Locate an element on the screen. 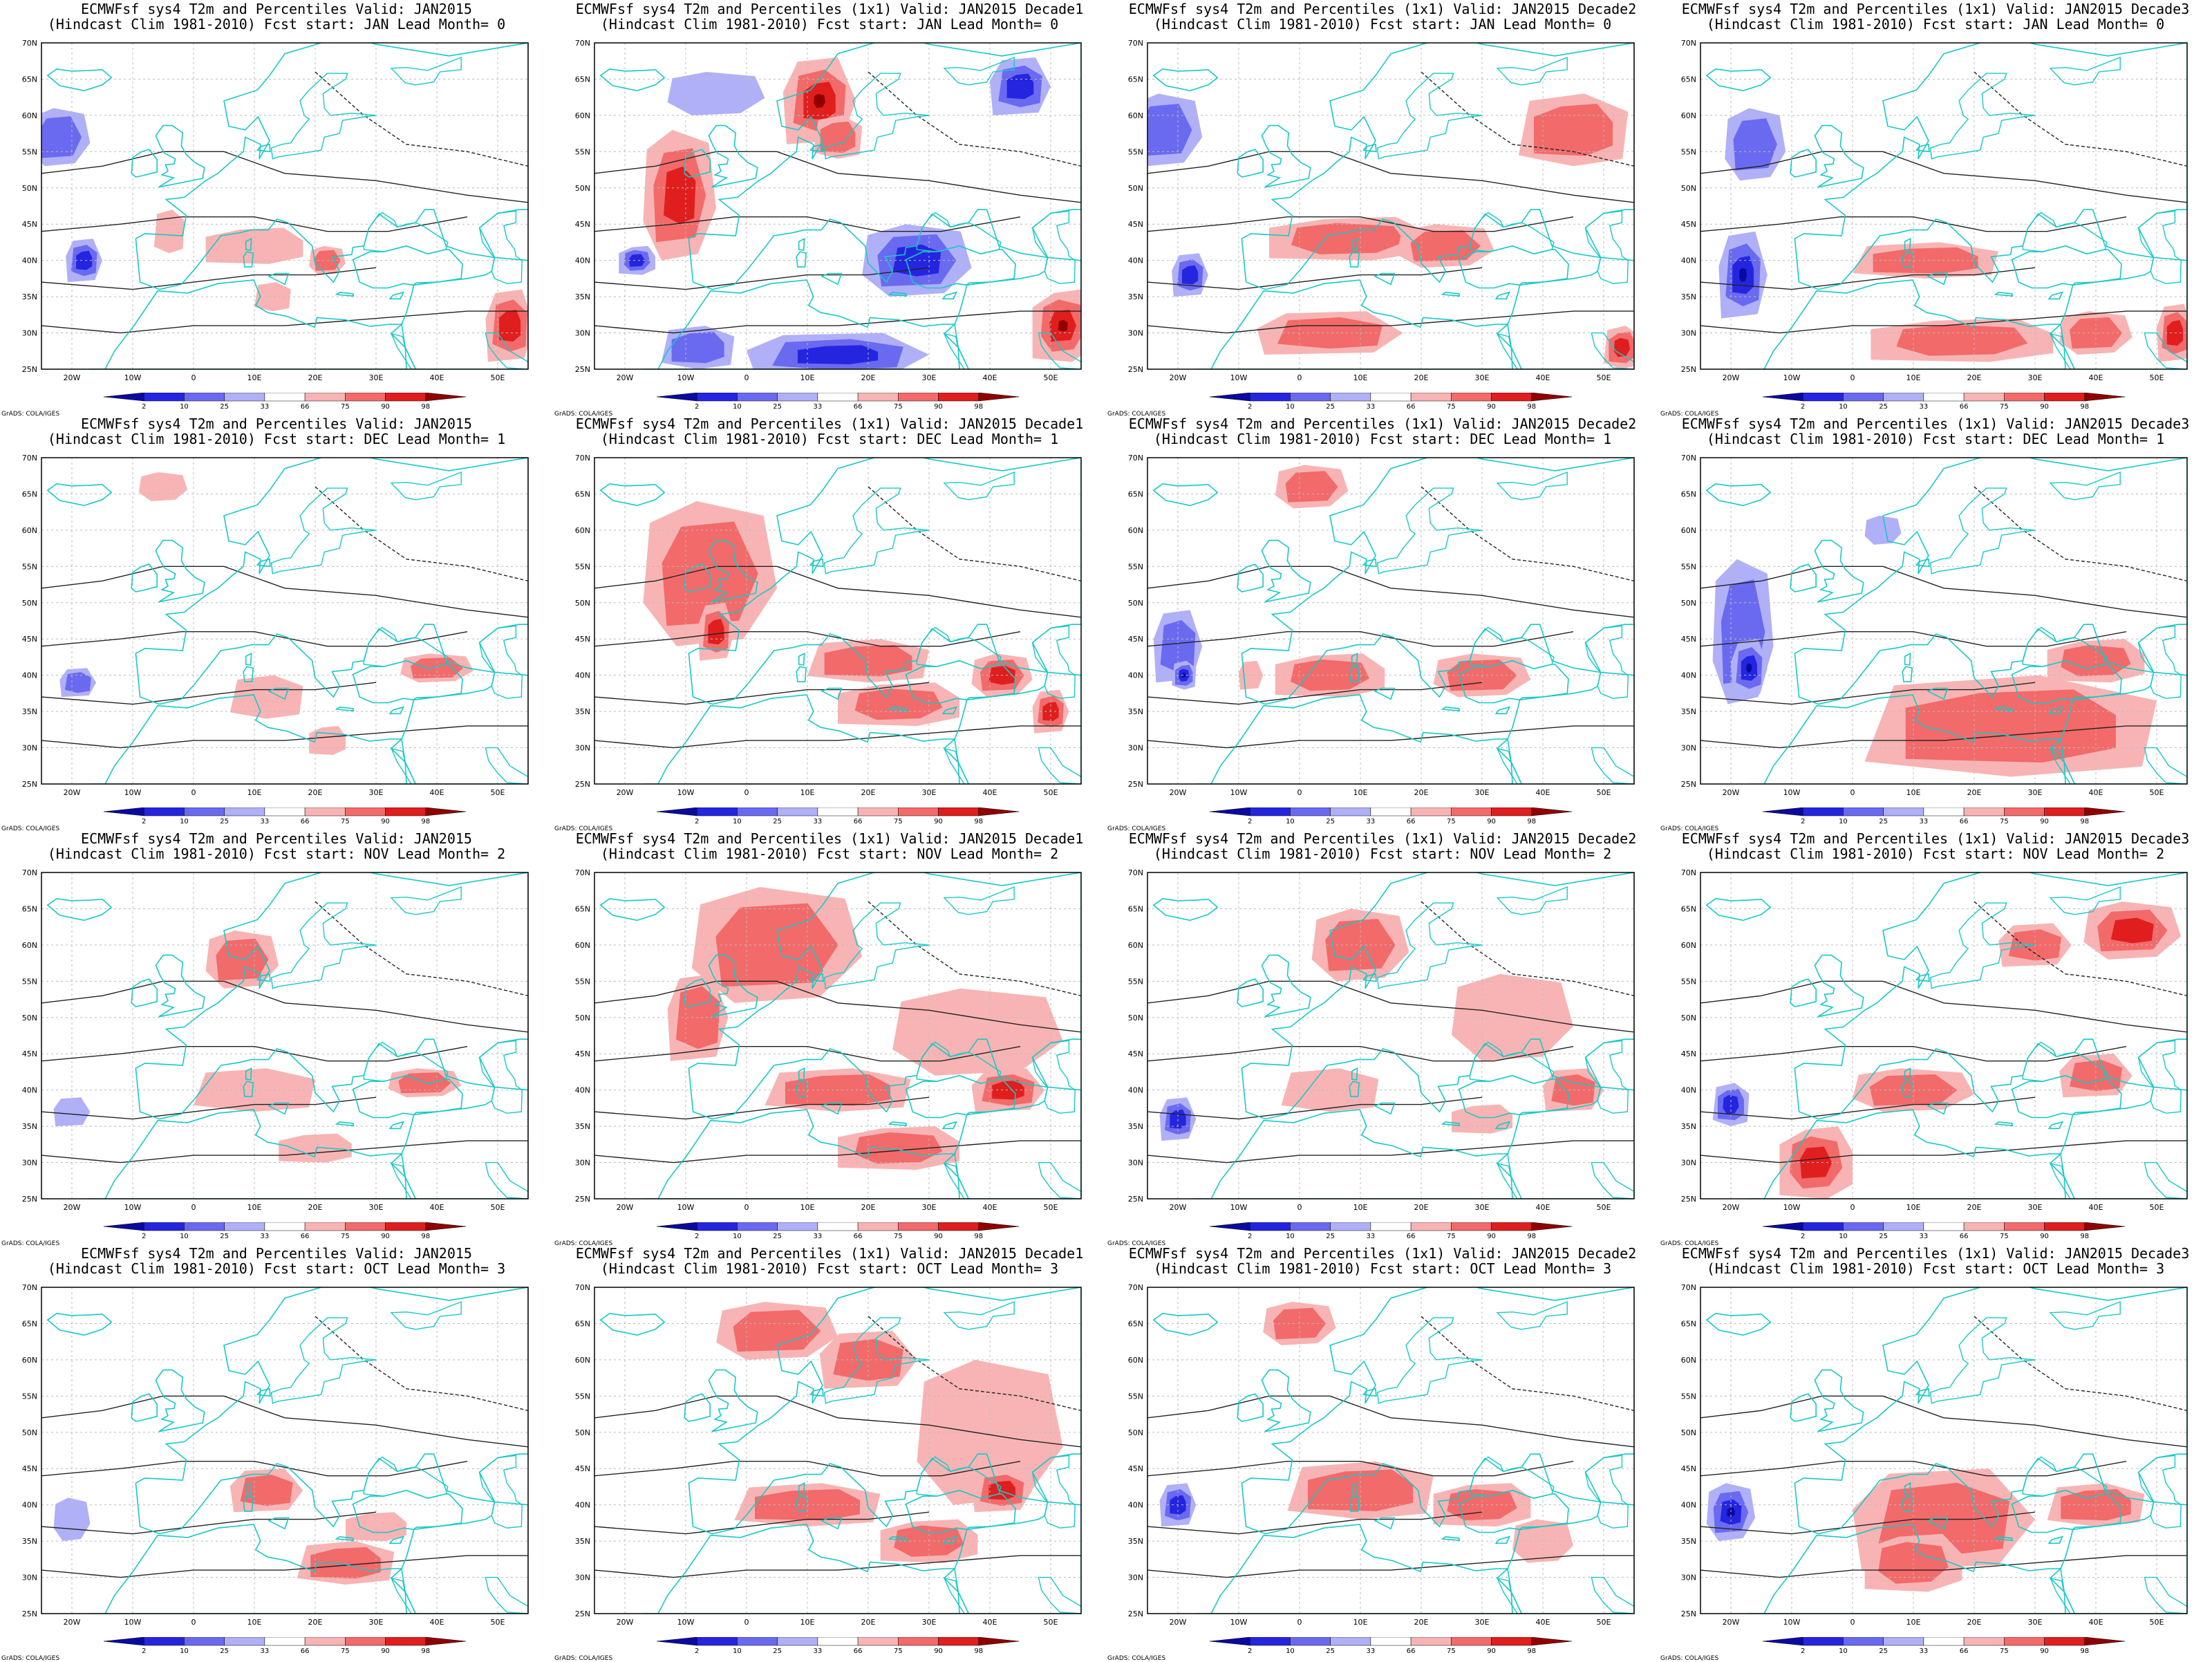  lon-label: 30E is located at coordinates (377, 793).